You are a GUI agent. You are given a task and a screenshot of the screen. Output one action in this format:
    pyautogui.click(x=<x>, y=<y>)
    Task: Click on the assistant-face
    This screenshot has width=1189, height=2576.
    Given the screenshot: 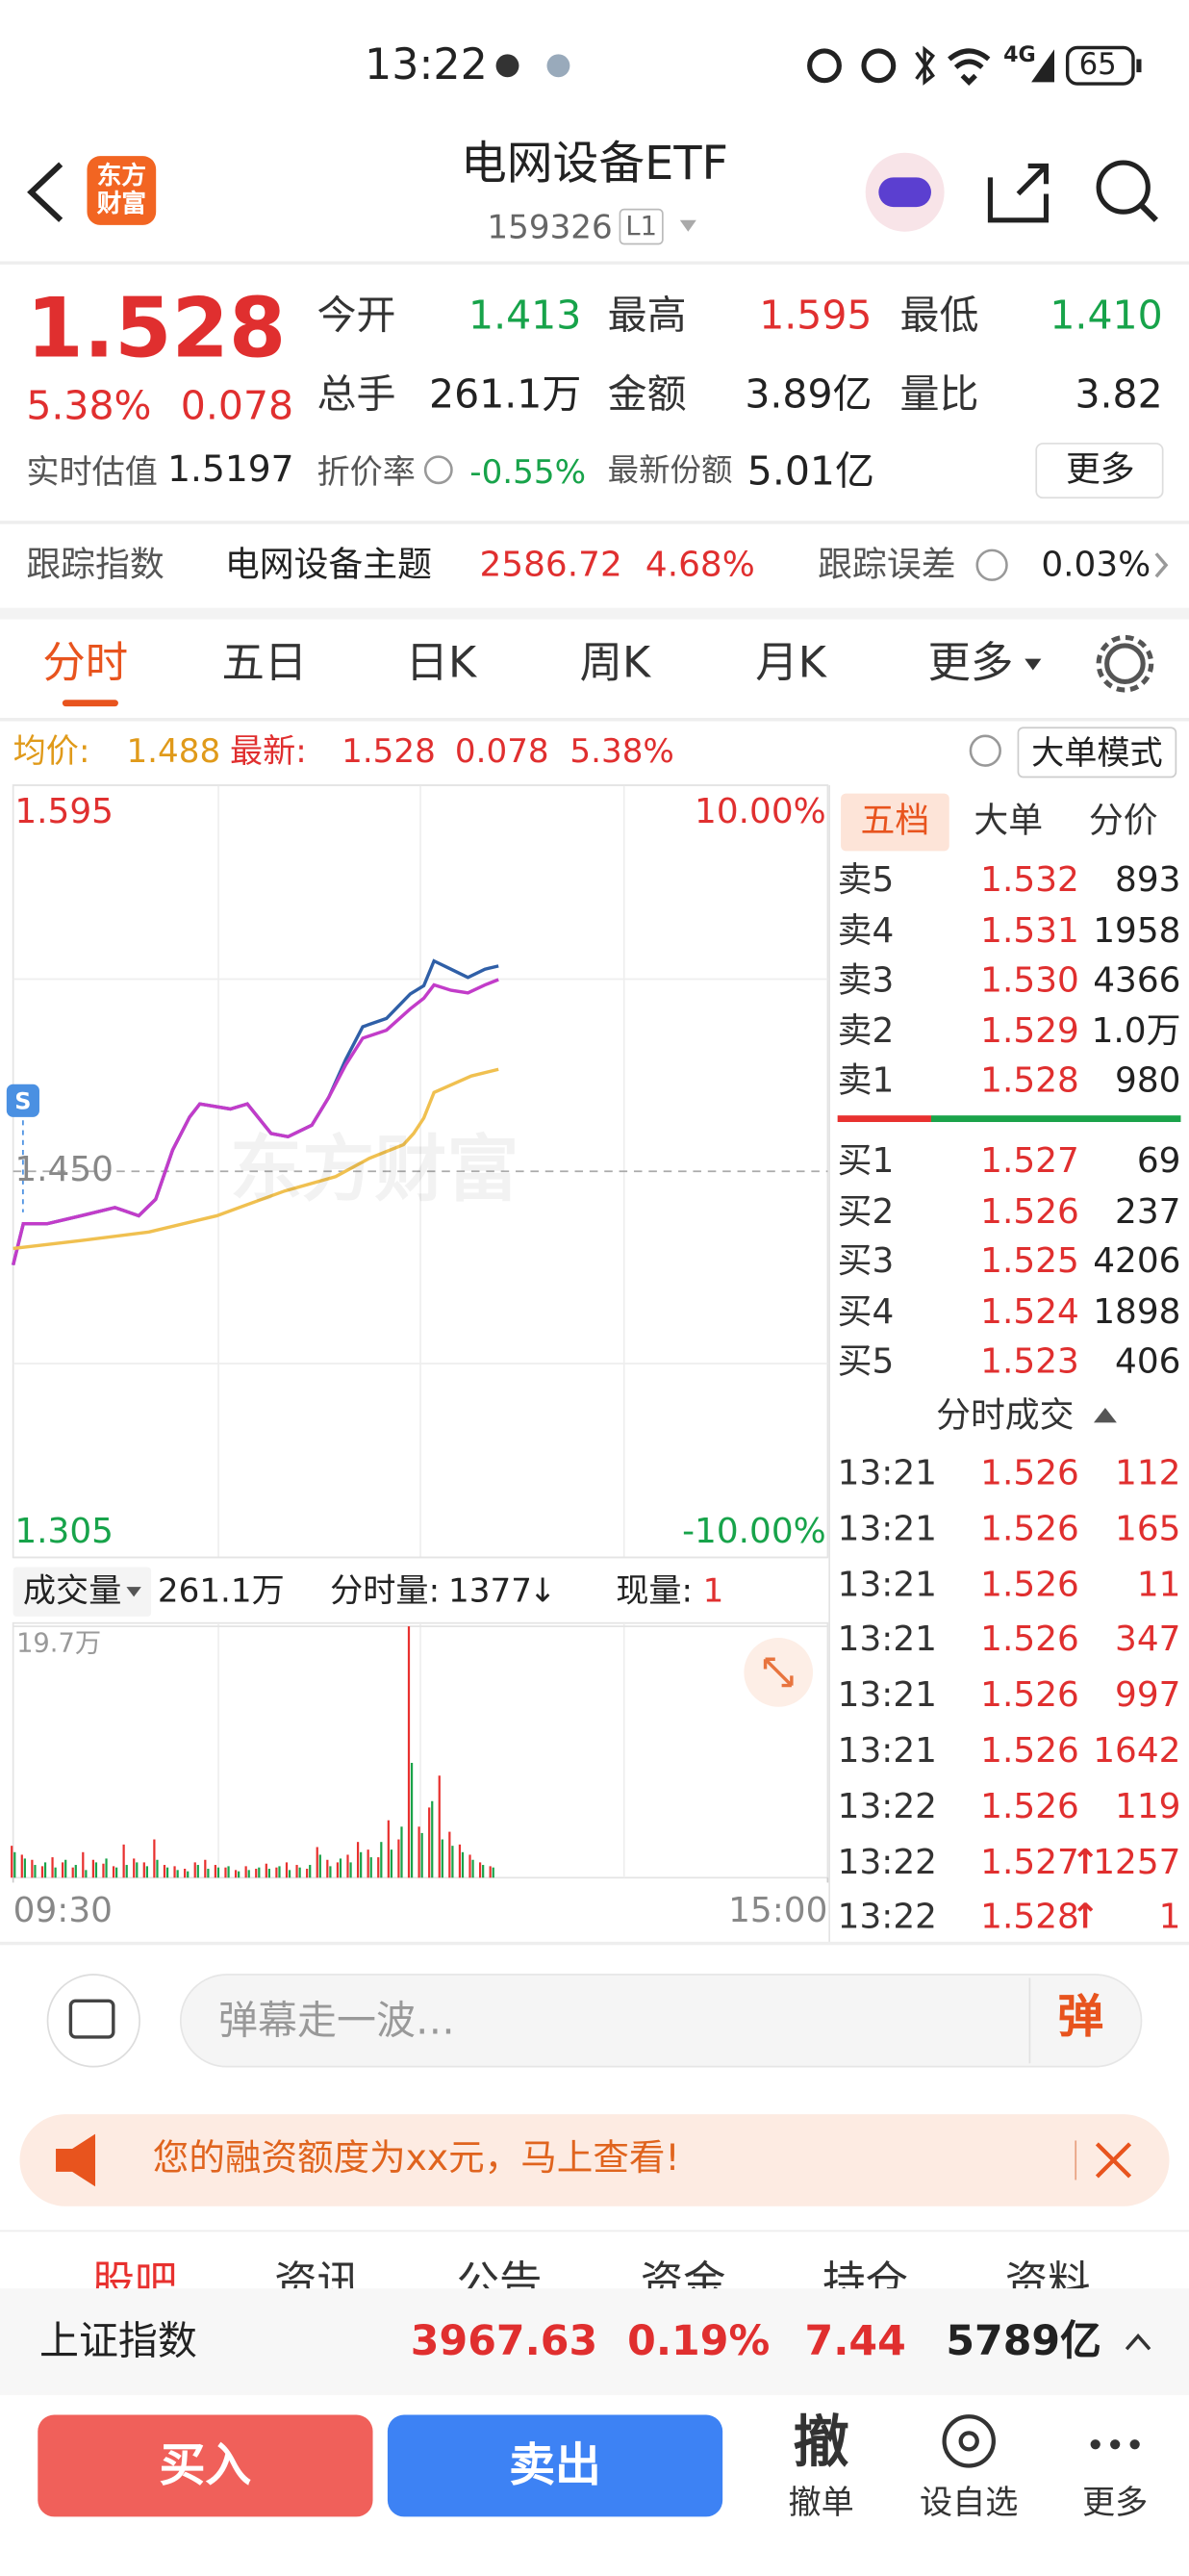 What is the action you would take?
    pyautogui.click(x=904, y=192)
    